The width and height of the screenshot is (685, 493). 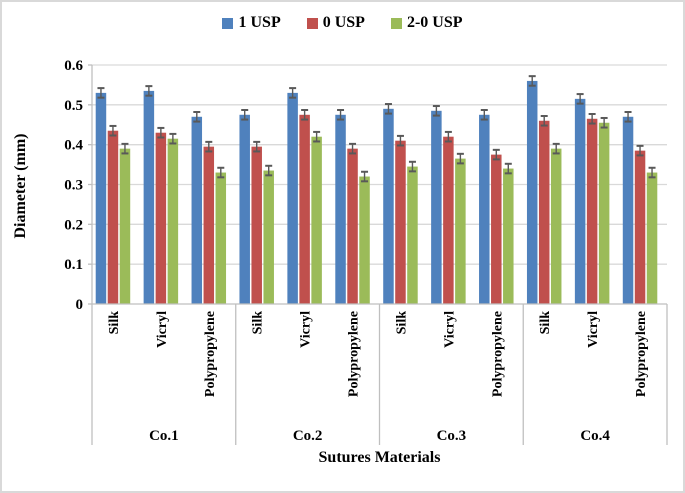 I want to click on legend-item-2-0-usp: 2-0 USP, so click(x=426, y=23).